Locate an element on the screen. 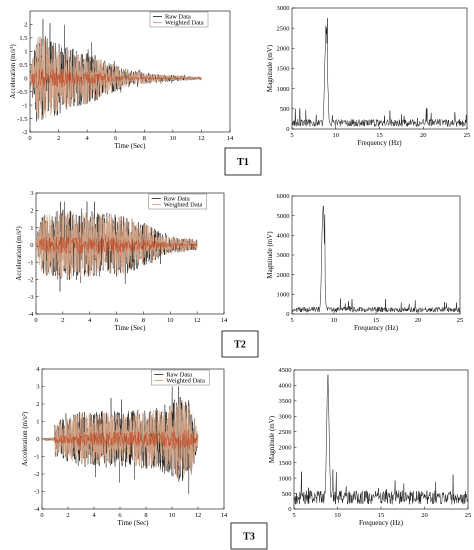 The height and width of the screenshot is (550, 474). time-yaxis-label: Acceleration (m/s²) is located at coordinates (19, 253).